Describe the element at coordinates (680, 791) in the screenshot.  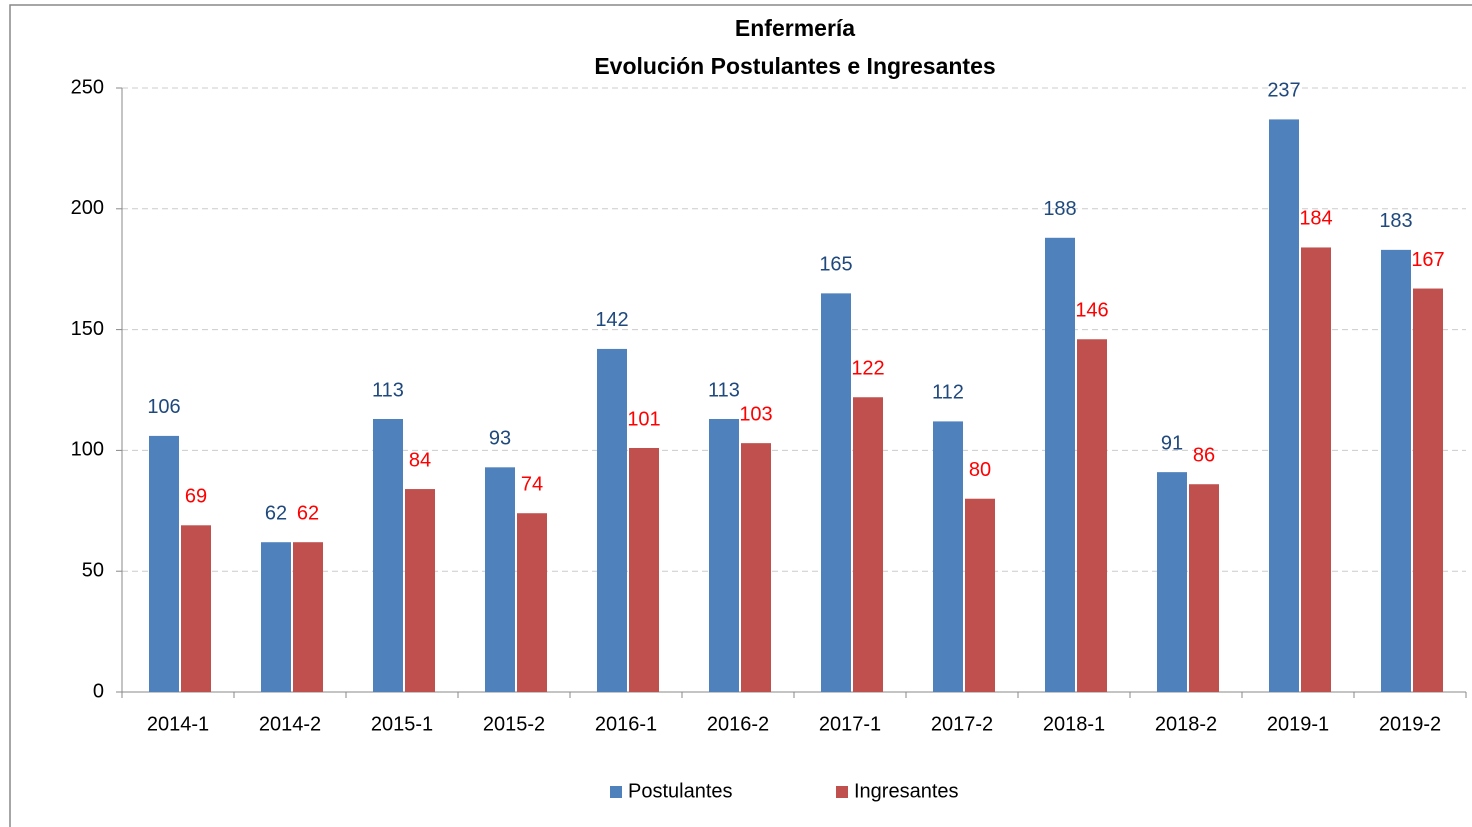
I see `legend-label: Postulantes` at that location.